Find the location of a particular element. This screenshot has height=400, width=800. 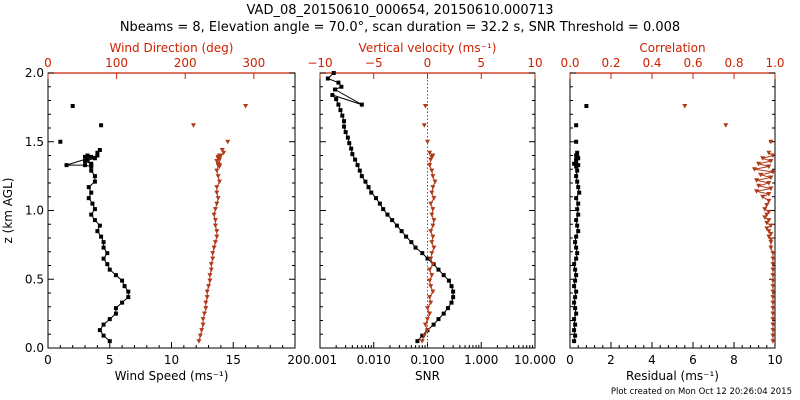

top-tick-label: 0.4 is located at coordinates (651, 63).